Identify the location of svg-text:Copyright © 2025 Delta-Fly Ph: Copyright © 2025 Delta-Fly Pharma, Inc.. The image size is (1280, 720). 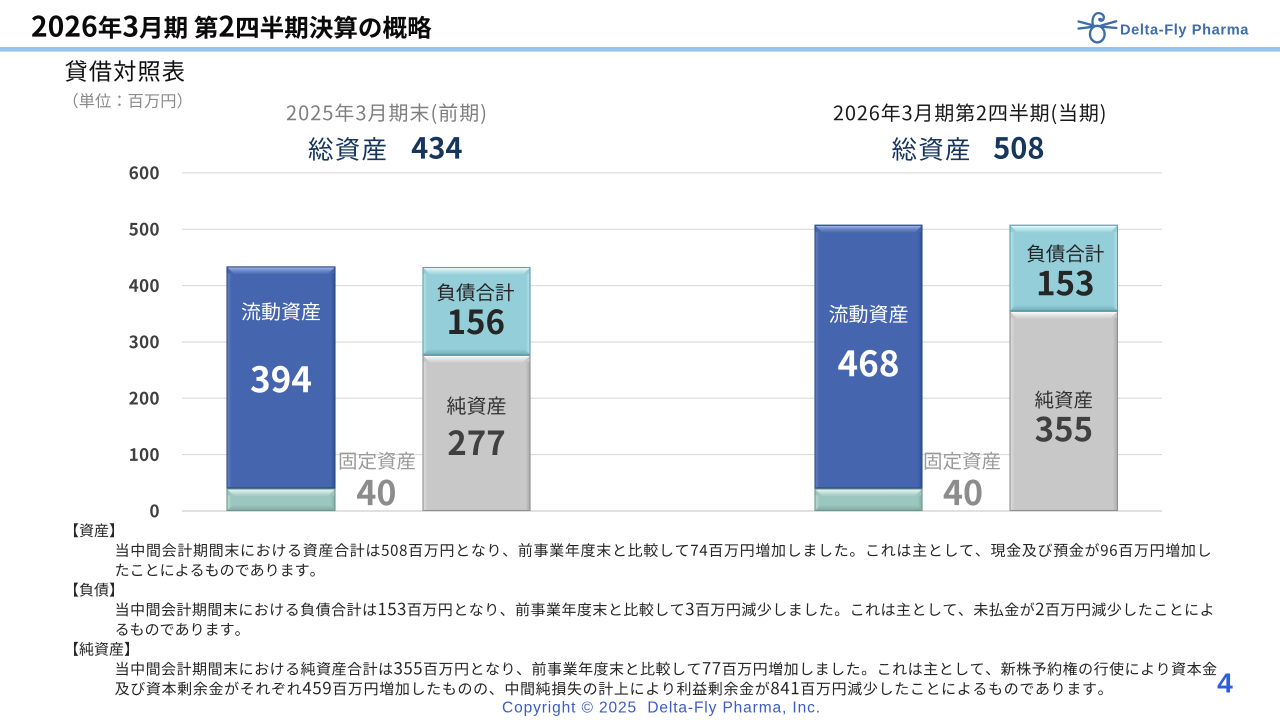
(661, 707).